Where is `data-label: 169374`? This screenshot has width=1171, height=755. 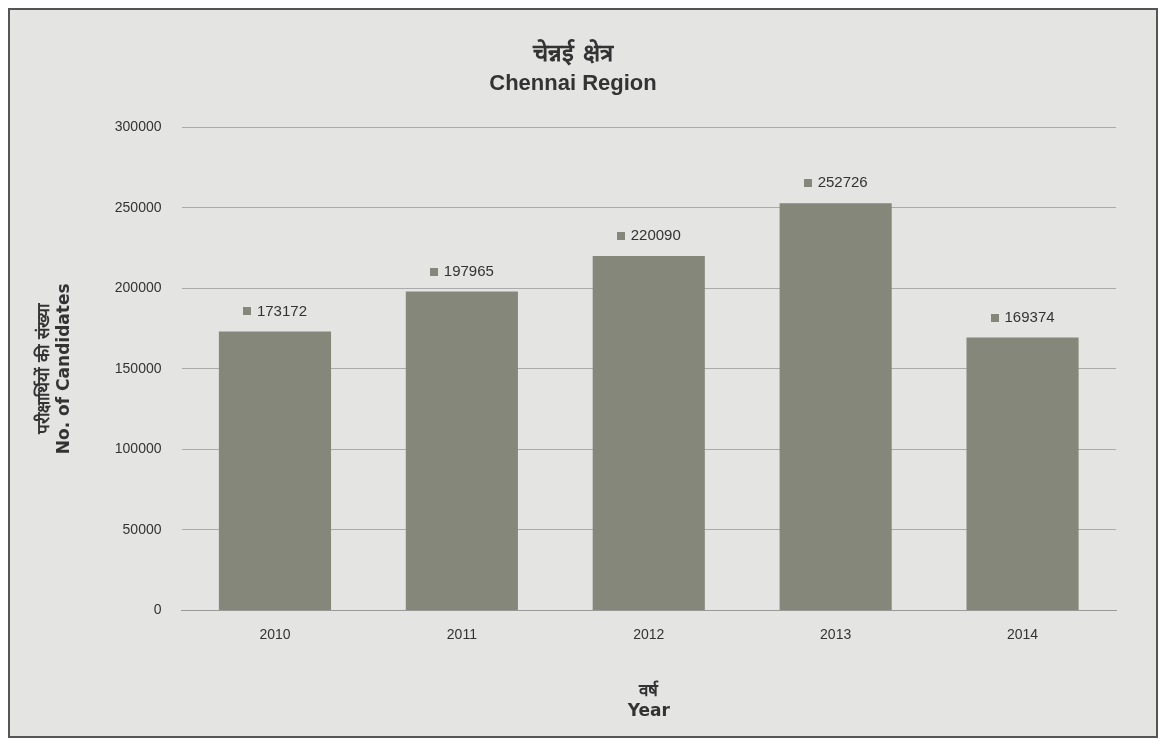 data-label: 169374 is located at coordinates (1029, 316).